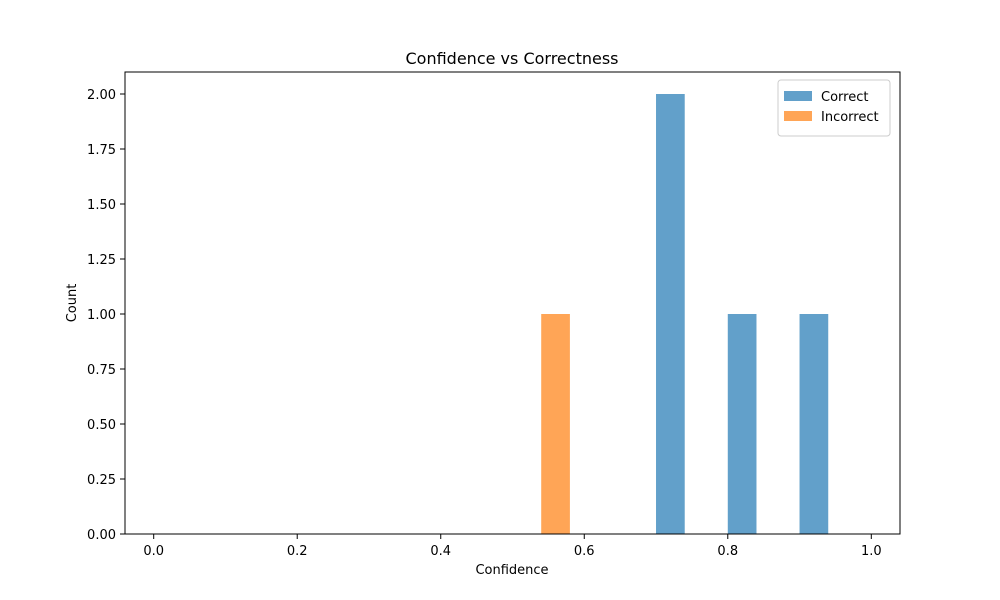 The width and height of the screenshot is (1000, 600). What do you see at coordinates (101, 95) in the screenshot?
I see `y-tick-label: 2.00` at bounding box center [101, 95].